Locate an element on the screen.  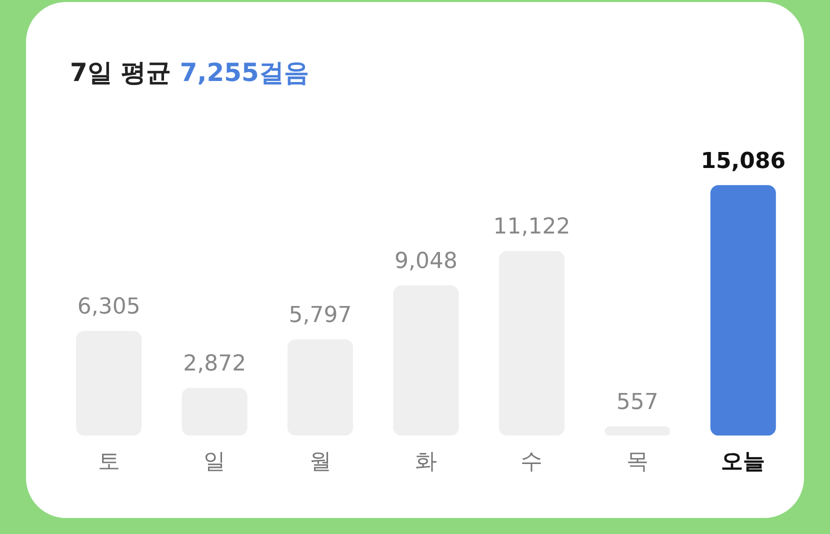
x-tick-label: 토 is located at coordinates (109, 462).